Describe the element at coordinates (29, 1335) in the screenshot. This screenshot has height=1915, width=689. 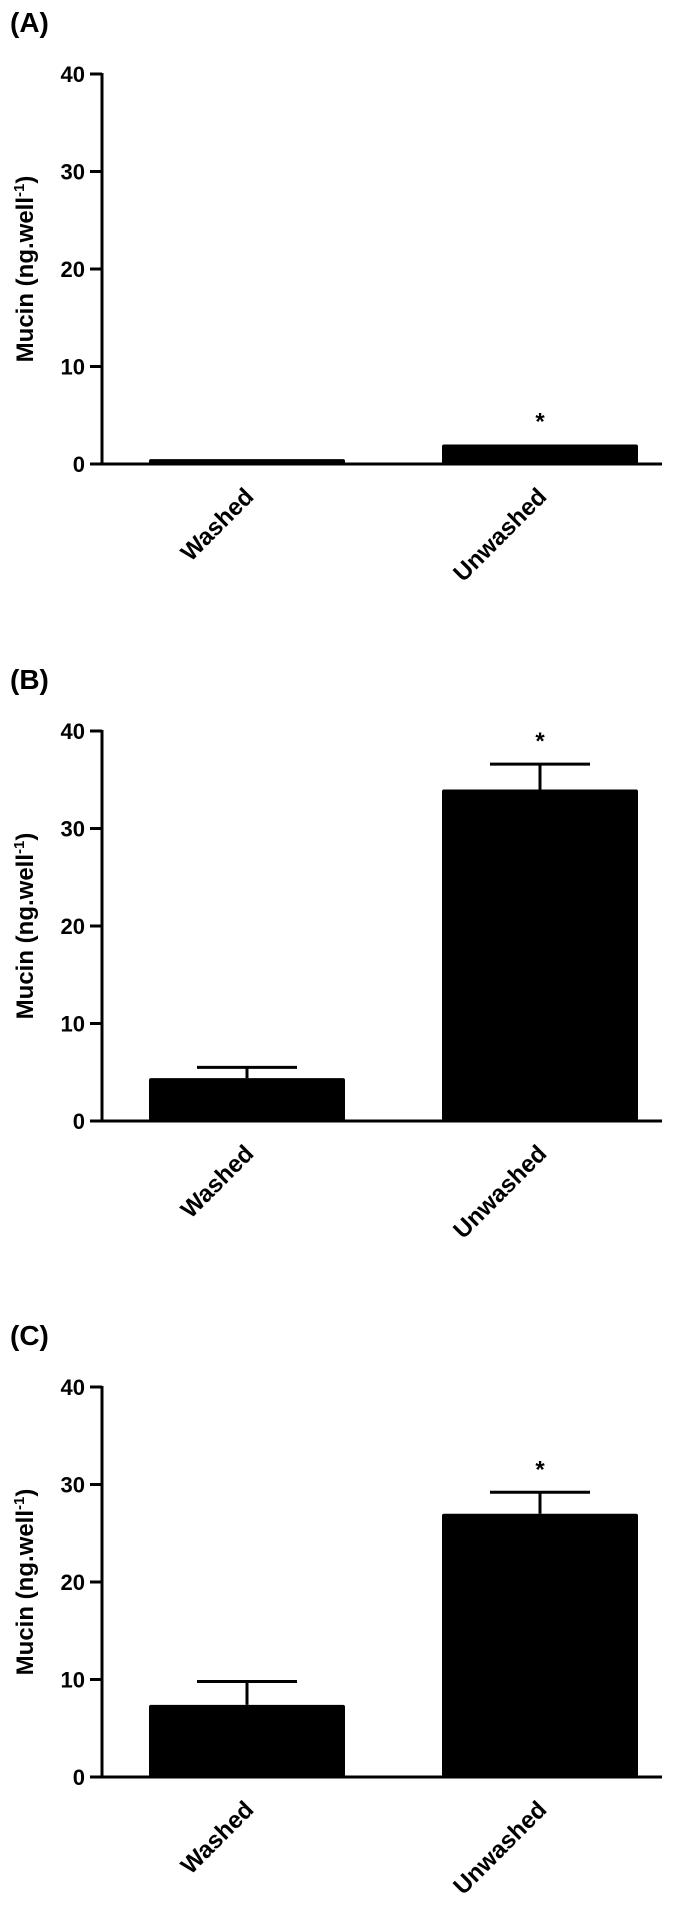
I see `panel-label: (C)` at that location.